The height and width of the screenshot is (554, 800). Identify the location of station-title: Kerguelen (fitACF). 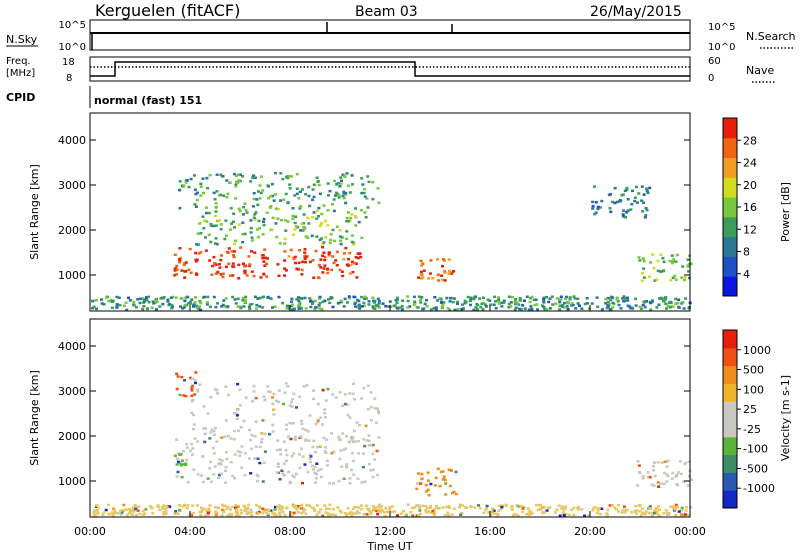
(167, 10).